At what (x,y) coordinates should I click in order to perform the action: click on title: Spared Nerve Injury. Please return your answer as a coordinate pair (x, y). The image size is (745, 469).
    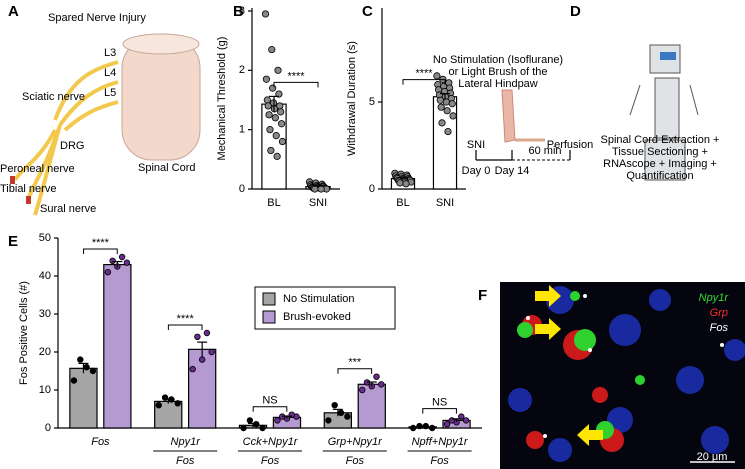
    Looking at the image, I should click on (97, 18).